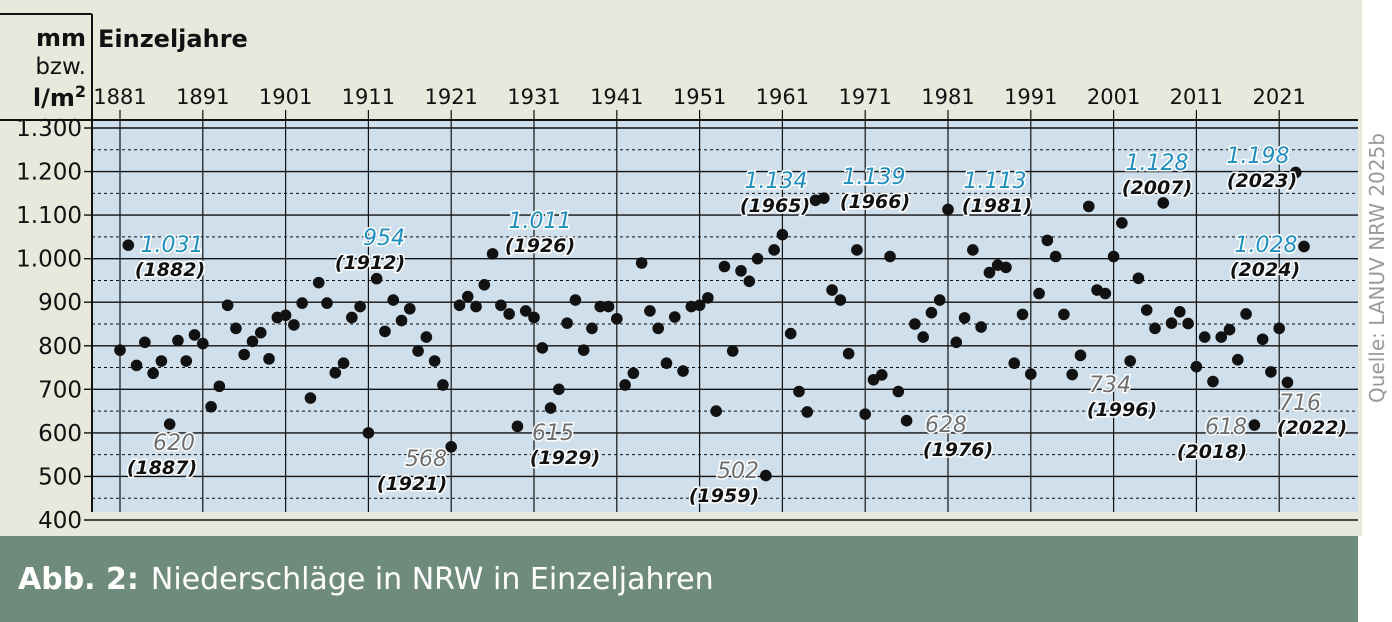 The height and width of the screenshot is (622, 1392). I want to click on source-note: Quelle: LANUV NRW 2025b, so click(1377, 268).